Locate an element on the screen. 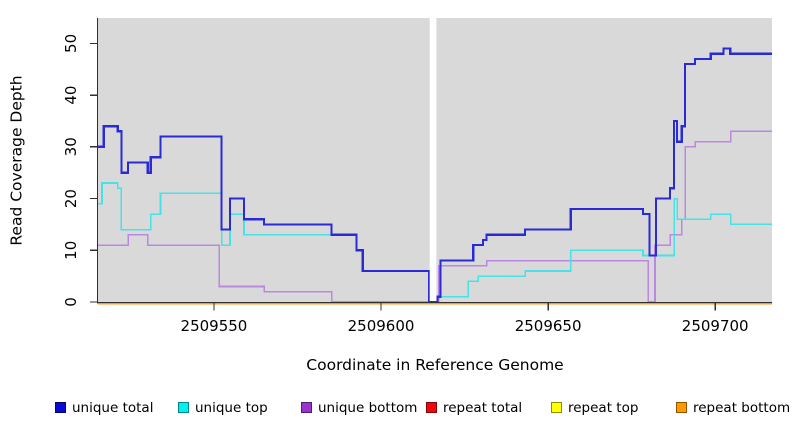 The width and height of the screenshot is (792, 432). x-tick-label: 2509700 is located at coordinates (715, 326).